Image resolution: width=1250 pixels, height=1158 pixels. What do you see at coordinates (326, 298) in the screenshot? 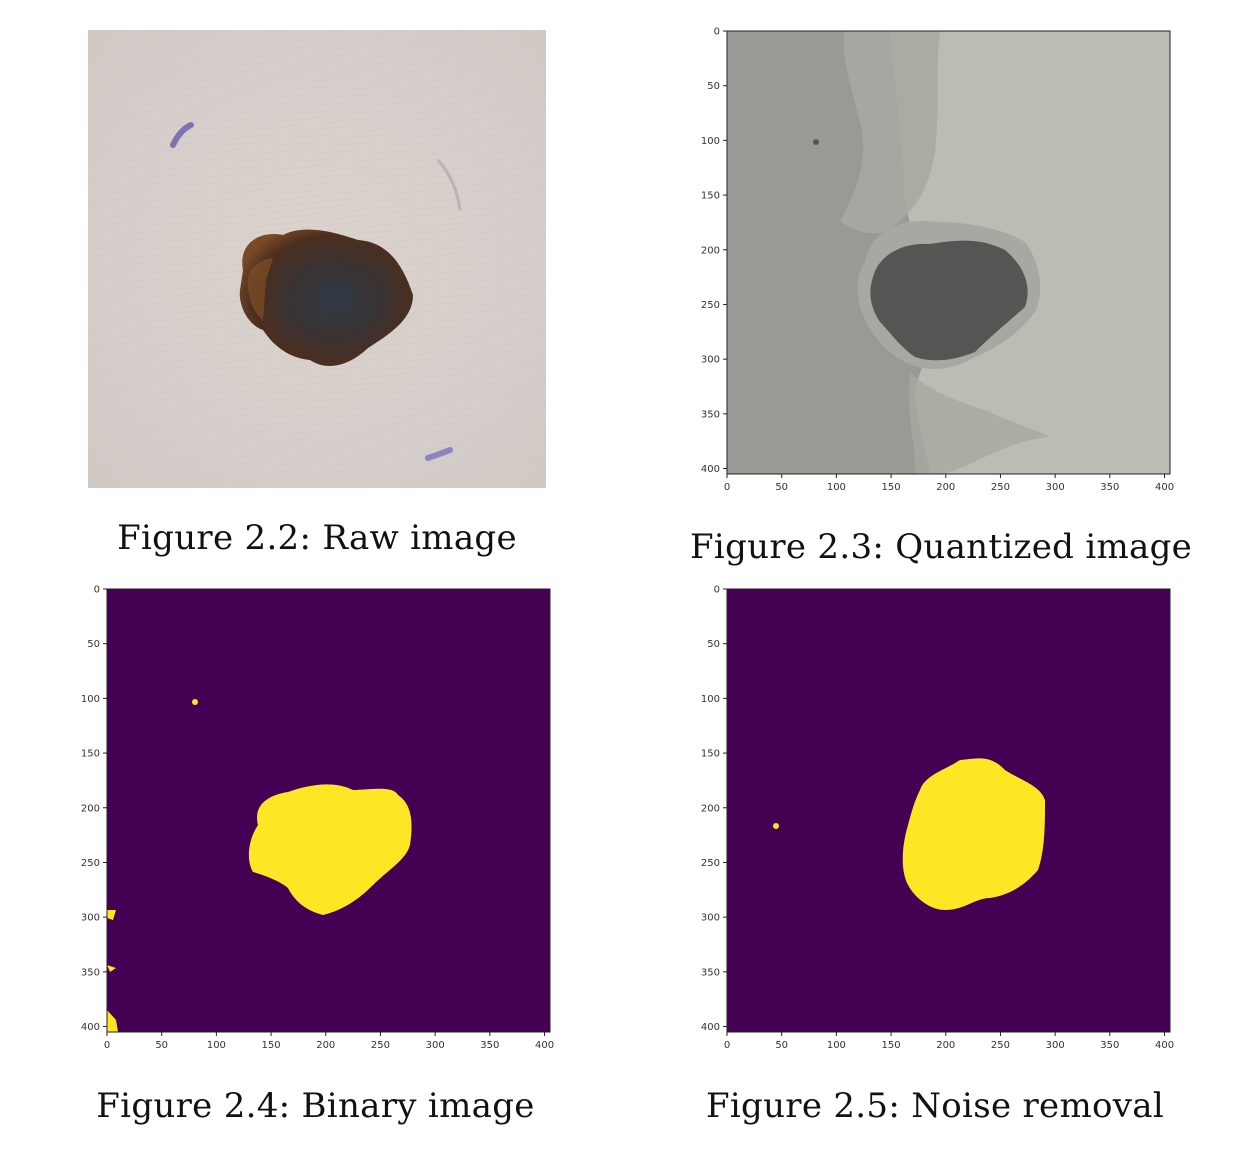
I see `lesion` at bounding box center [326, 298].